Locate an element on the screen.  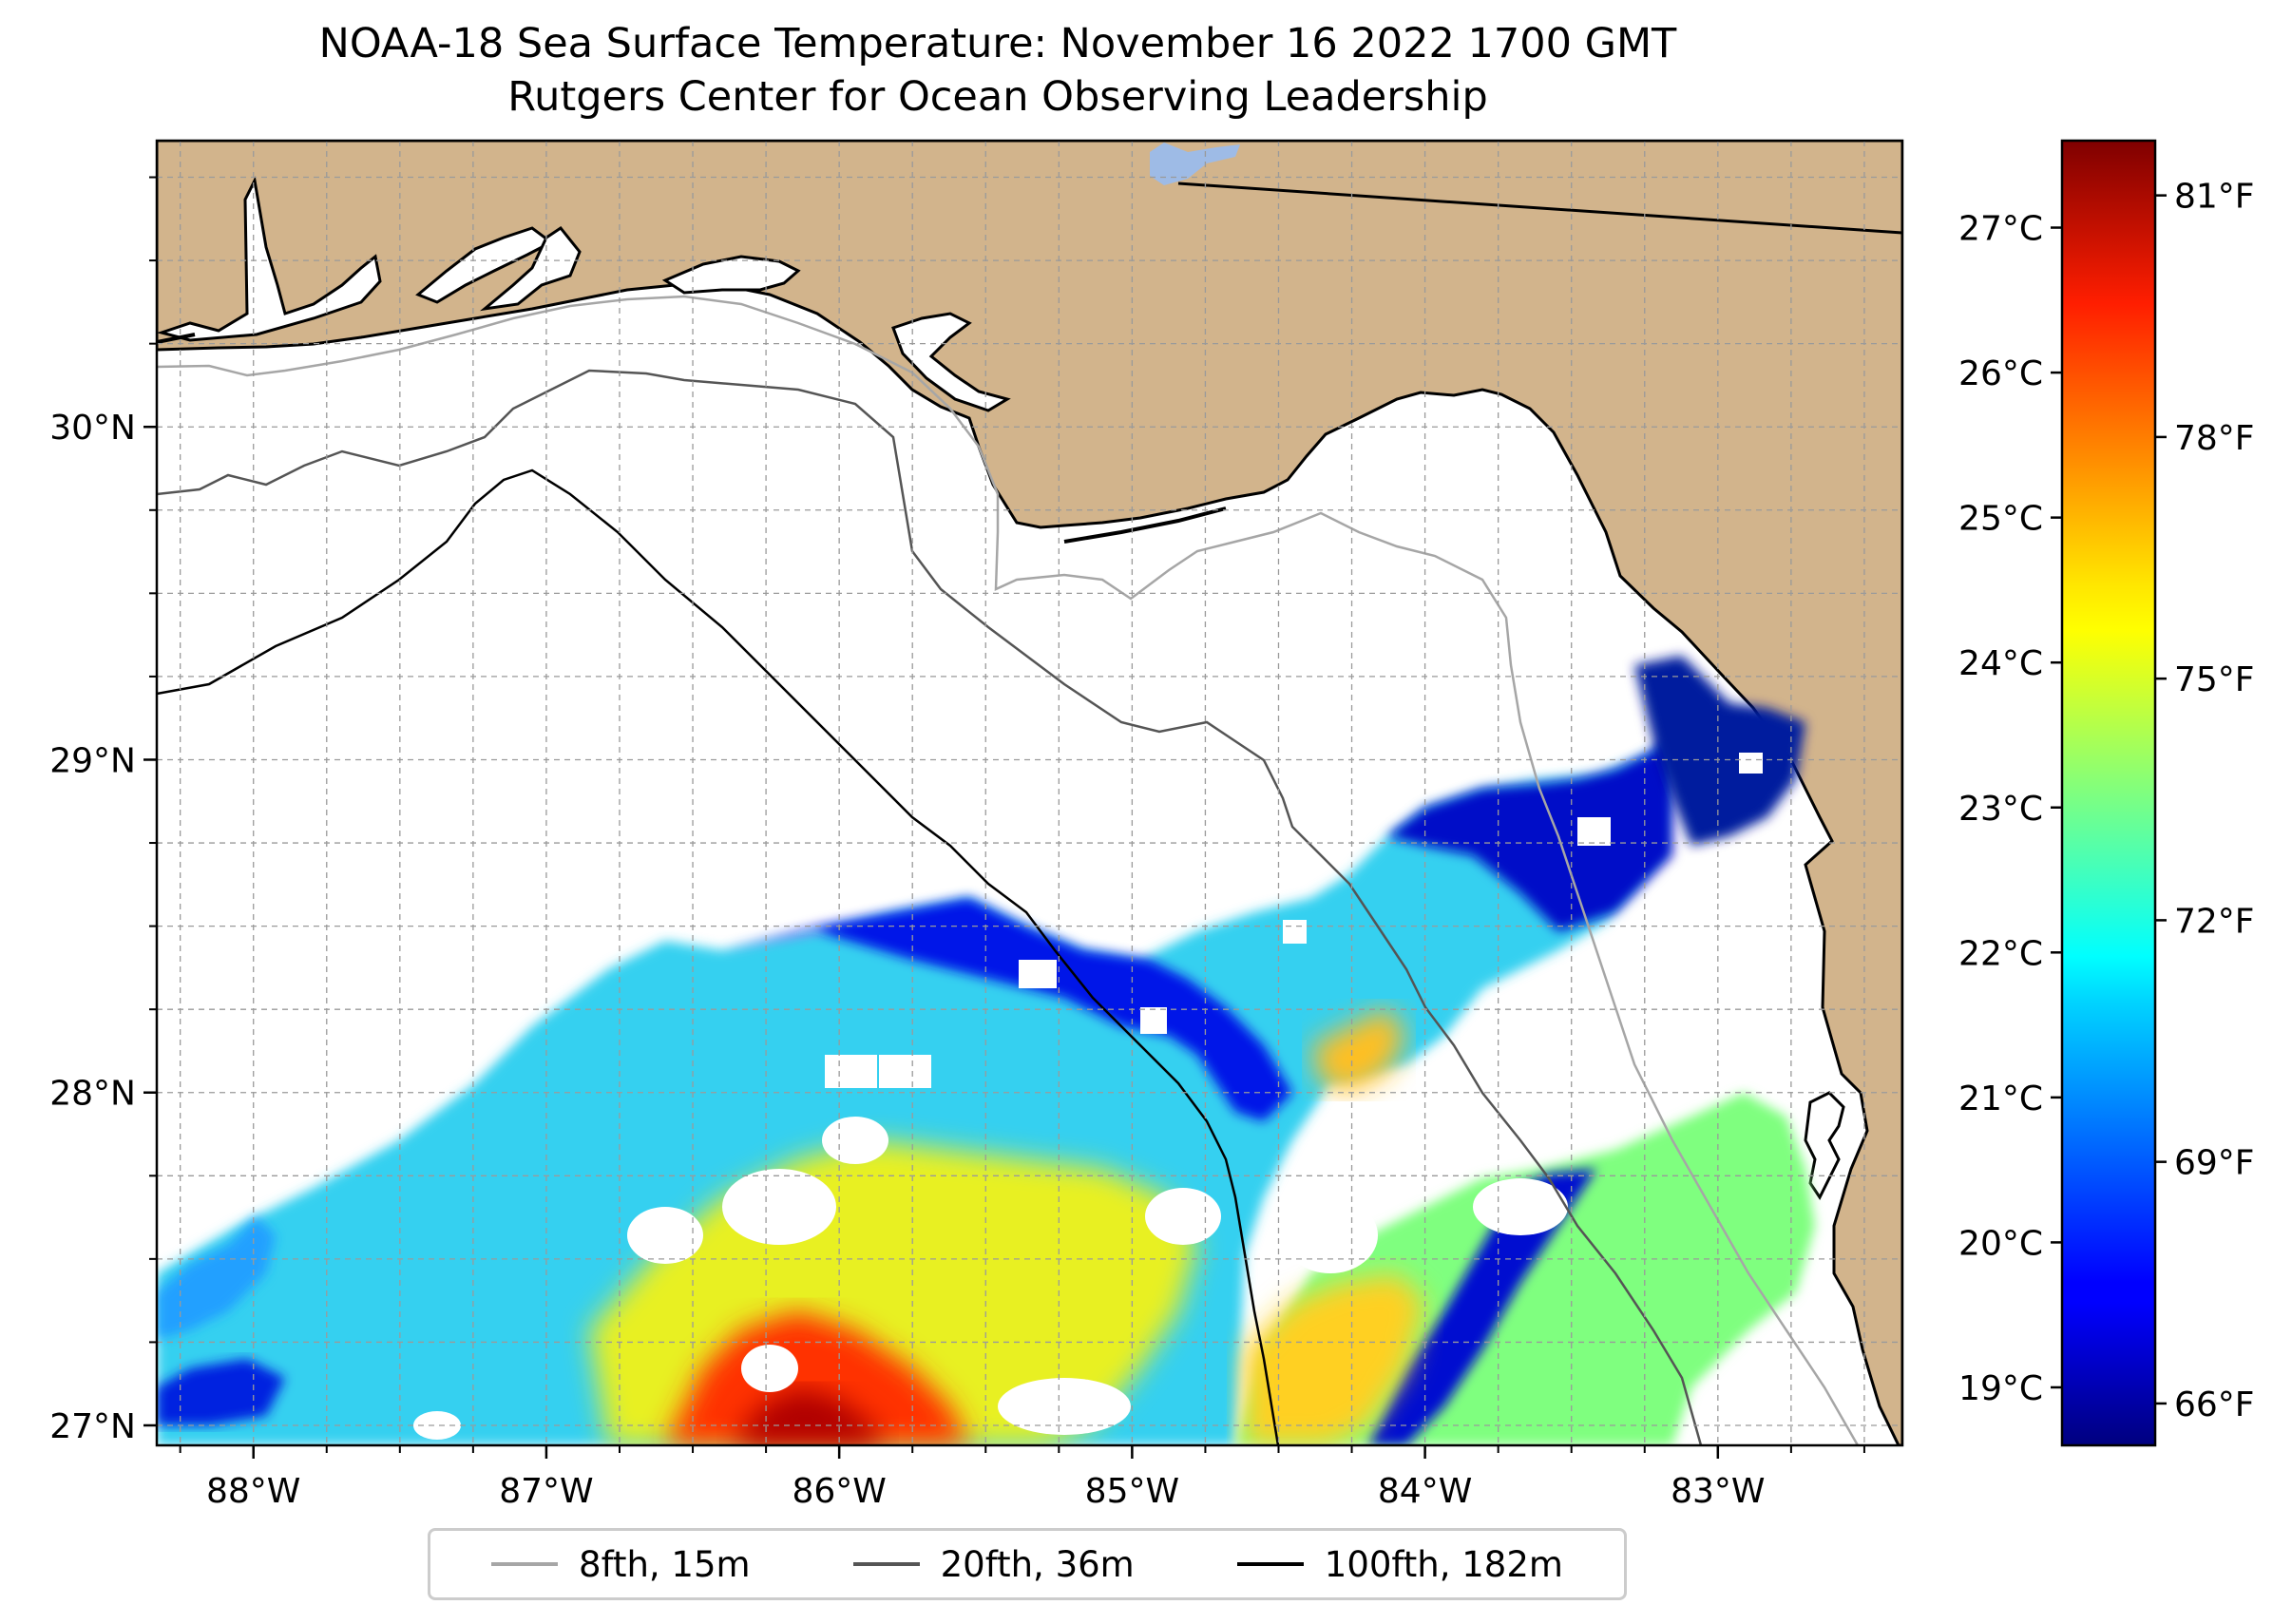
isobath-legend: 8fth, 15m 20fth, 36m 100fth, 182m is located at coordinates (1027, 1564).